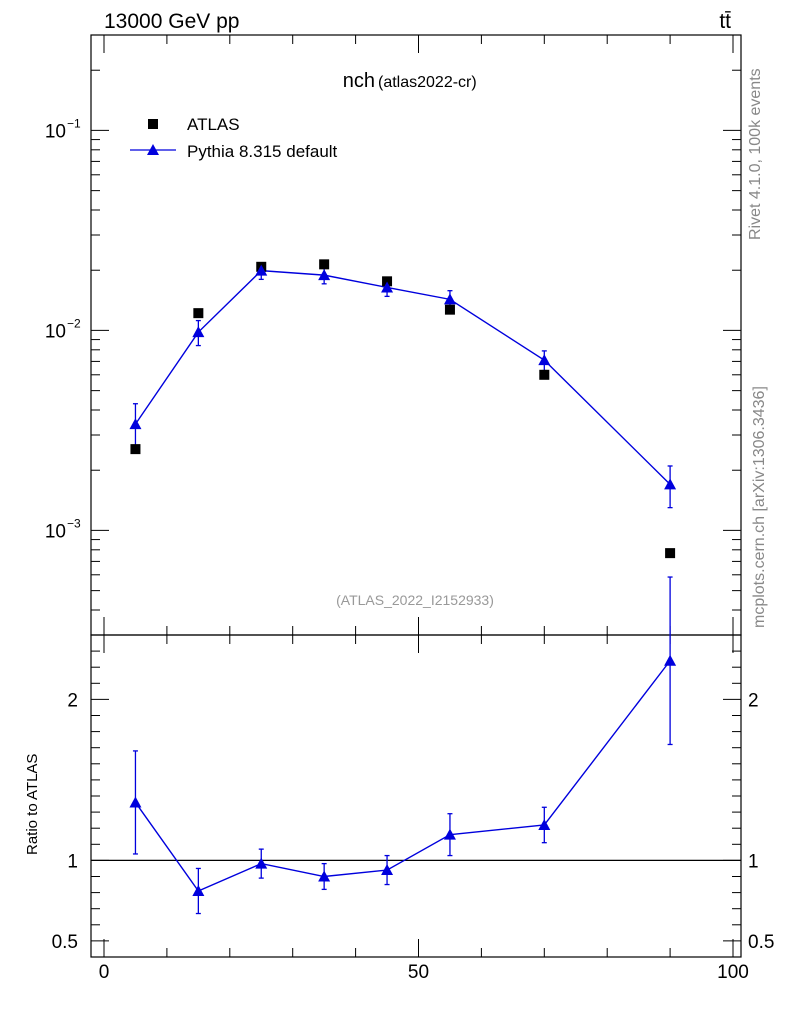  I want to click on legend-label-pythia: Pythia 8.315 default, so click(262, 151).